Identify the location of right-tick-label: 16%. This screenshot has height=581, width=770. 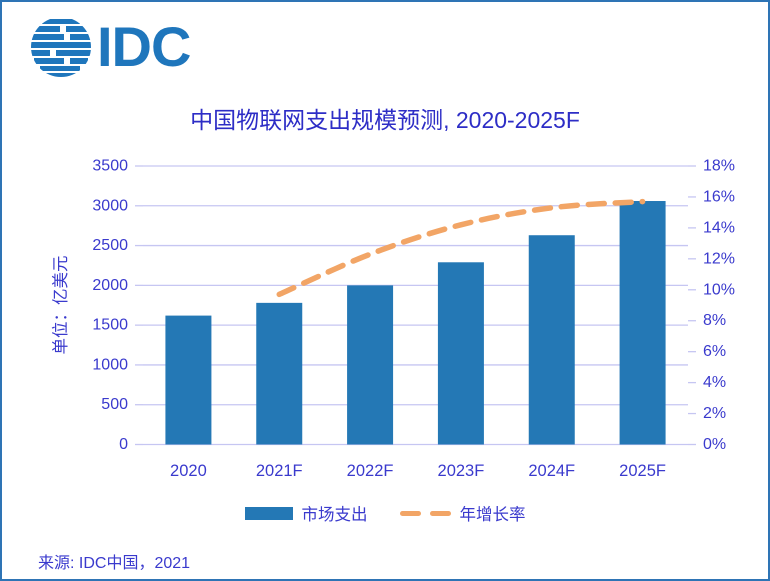
(719, 196).